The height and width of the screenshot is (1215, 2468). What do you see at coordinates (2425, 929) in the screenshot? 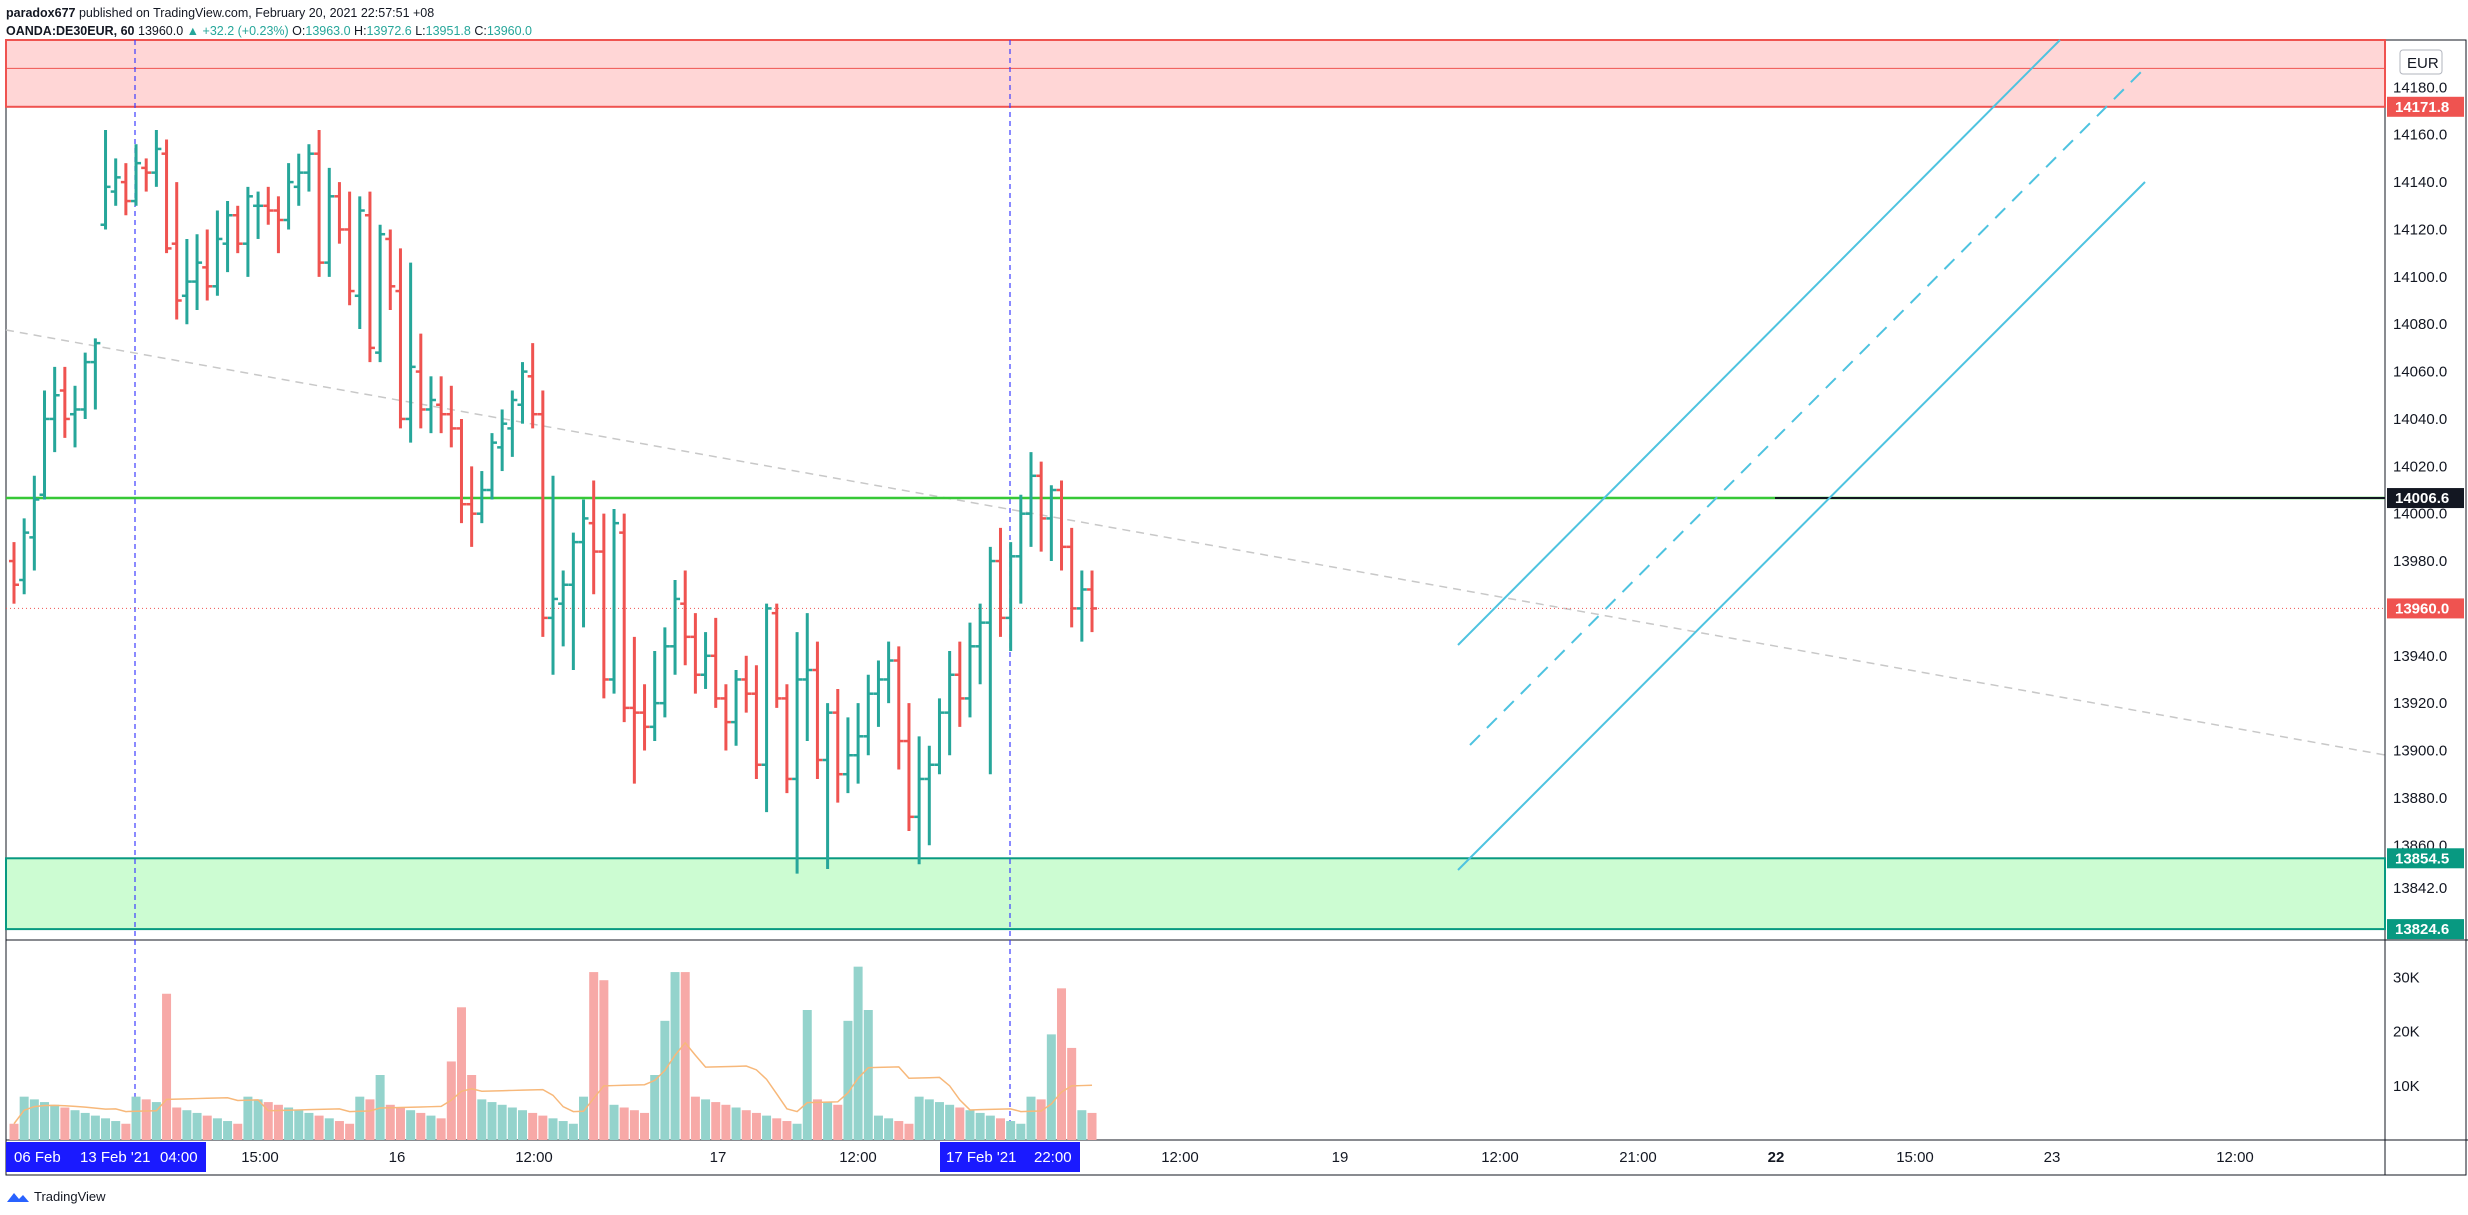
I see `price-level-tag: 13824.6` at bounding box center [2425, 929].